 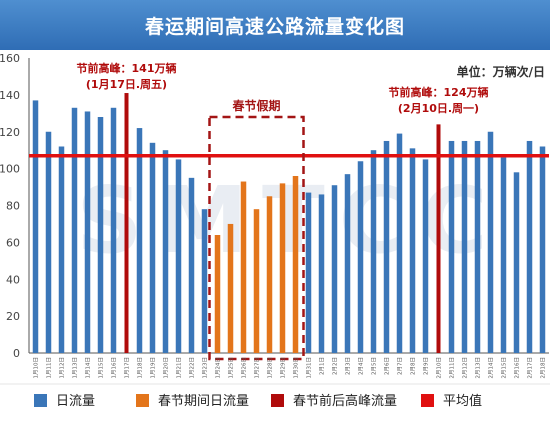 What do you see at coordinates (13, 206) in the screenshot?
I see `y-tick-label: 80` at bounding box center [13, 206].